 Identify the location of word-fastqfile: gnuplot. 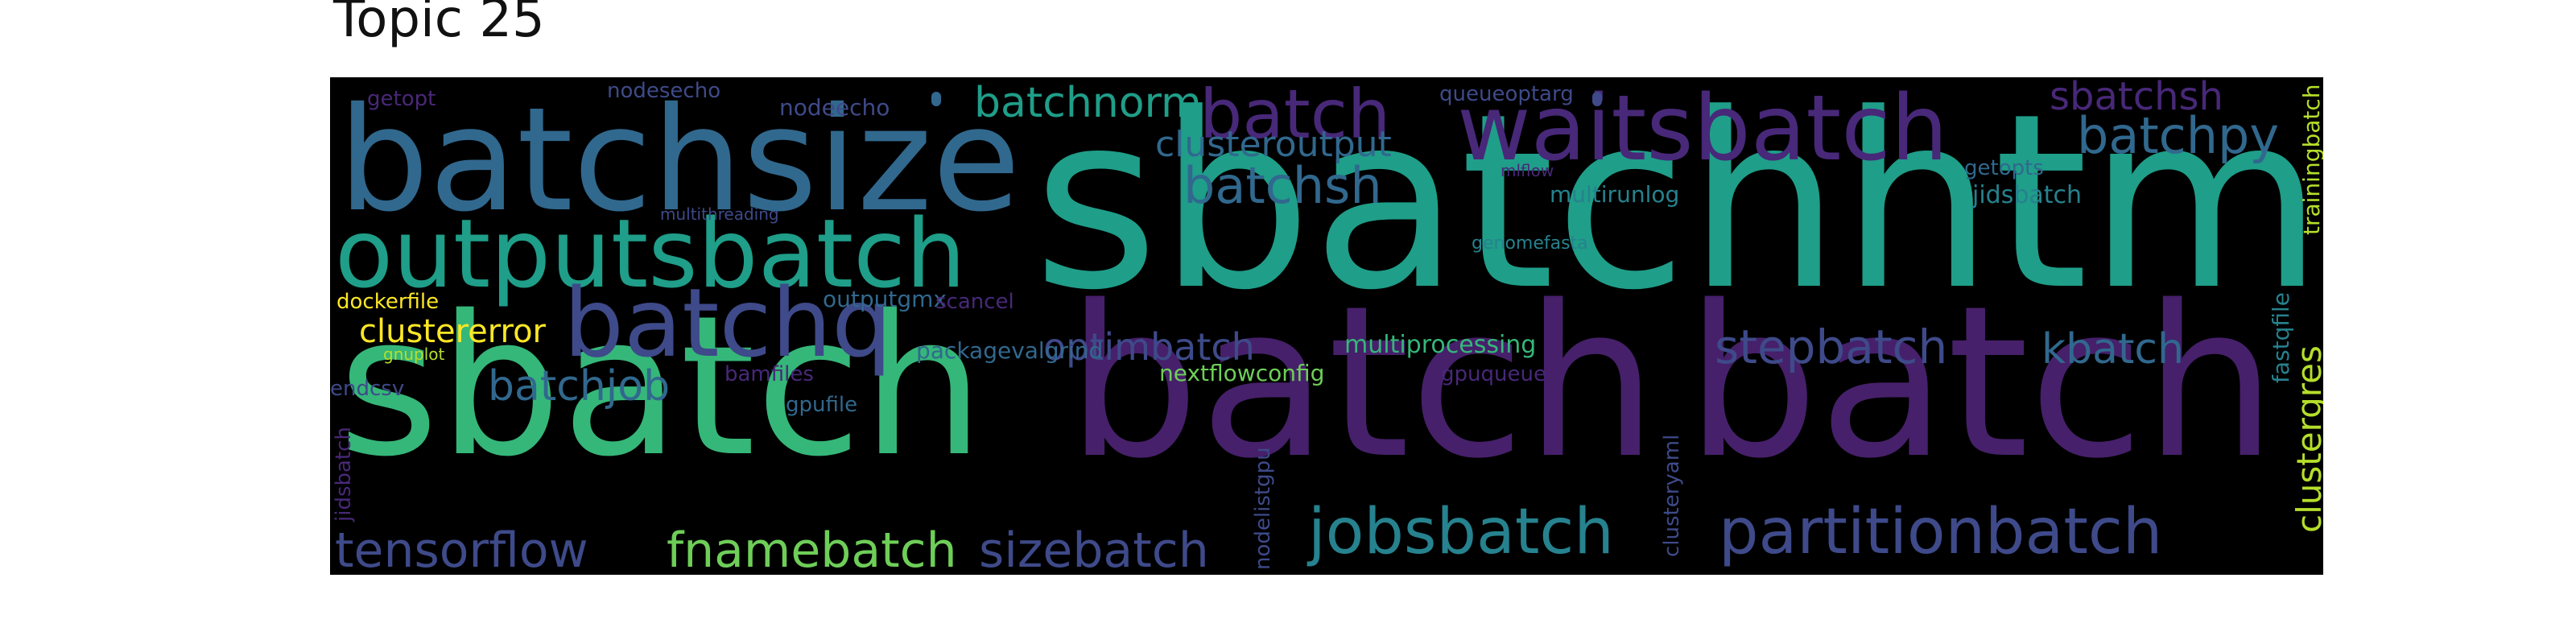
(414, 354).